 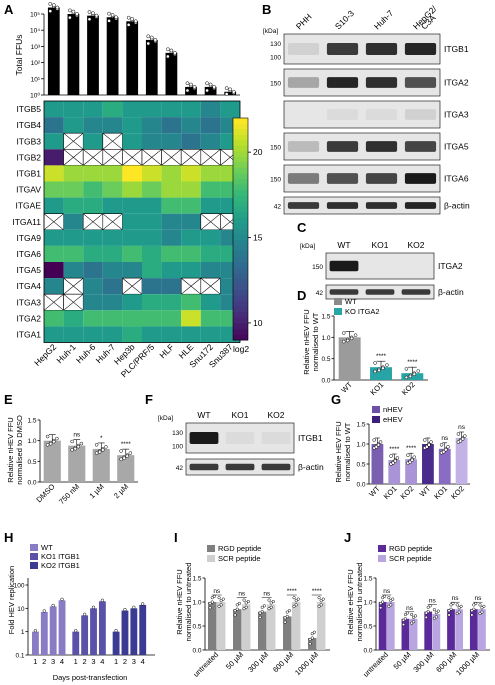 I want to click on J-significance: ns, so click(x=478, y=598).